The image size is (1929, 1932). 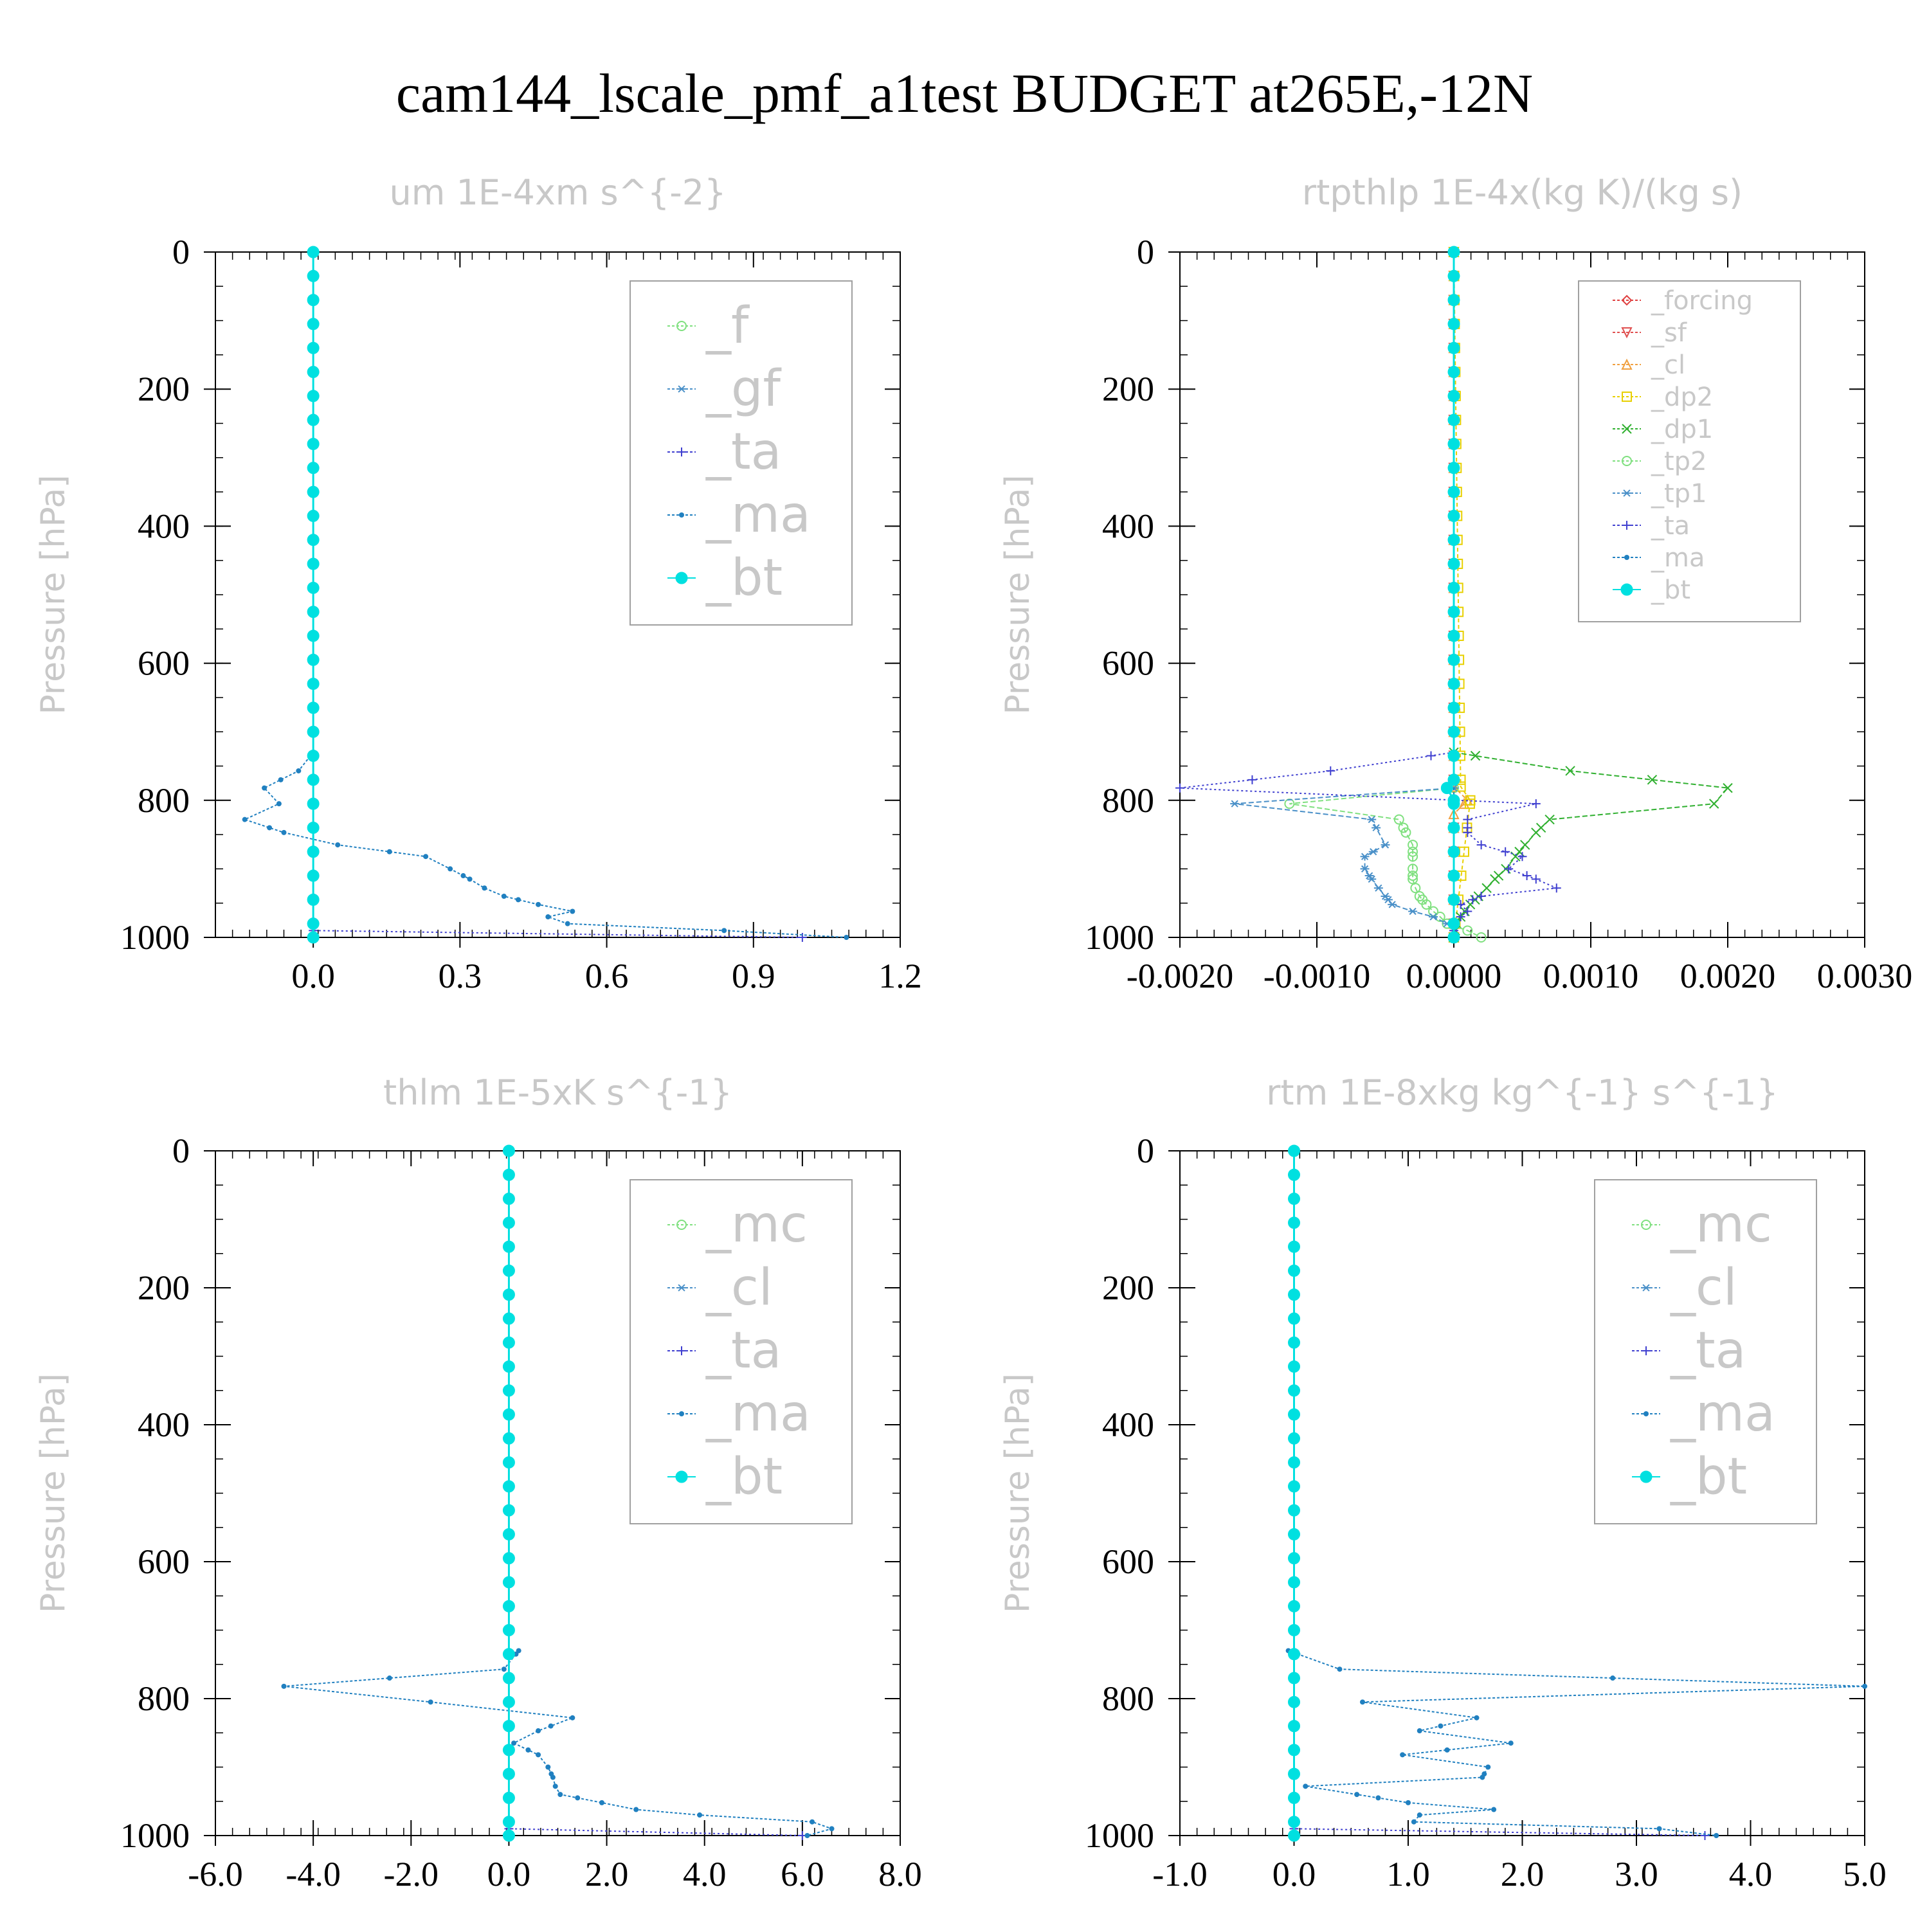 What do you see at coordinates (727, 326) in the screenshot?
I see `legend-label: _f` at bounding box center [727, 326].